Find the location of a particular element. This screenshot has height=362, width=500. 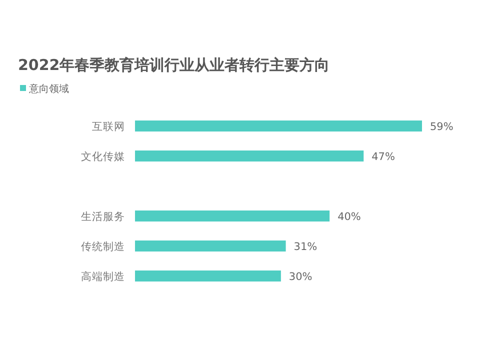

data-label: 40% is located at coordinates (349, 217).